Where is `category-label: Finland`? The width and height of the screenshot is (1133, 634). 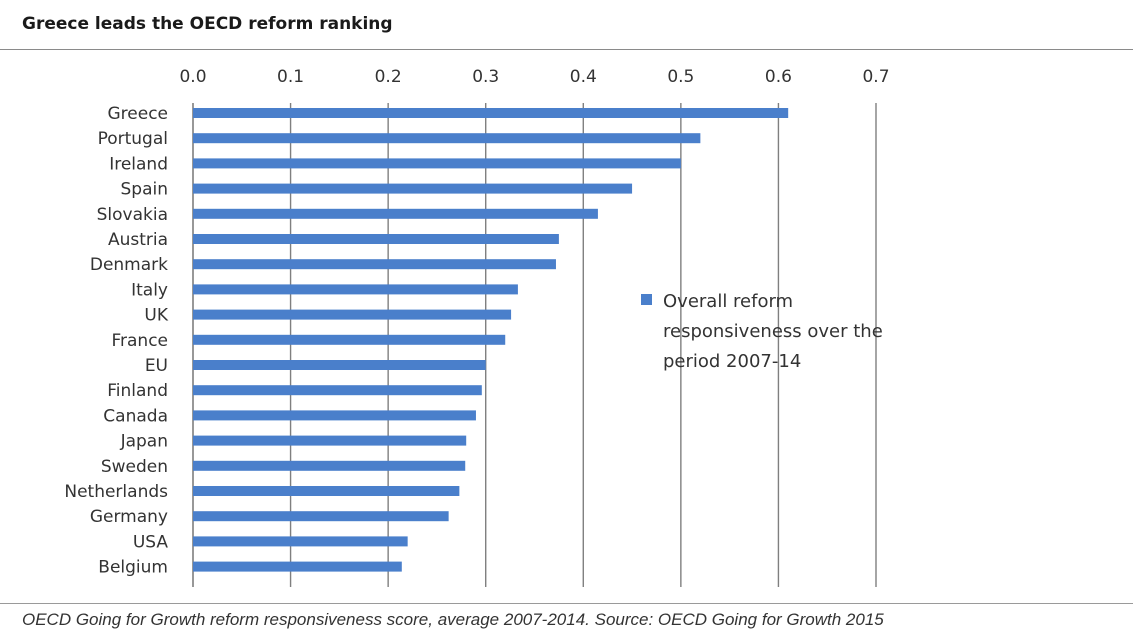 category-label: Finland is located at coordinates (137, 391).